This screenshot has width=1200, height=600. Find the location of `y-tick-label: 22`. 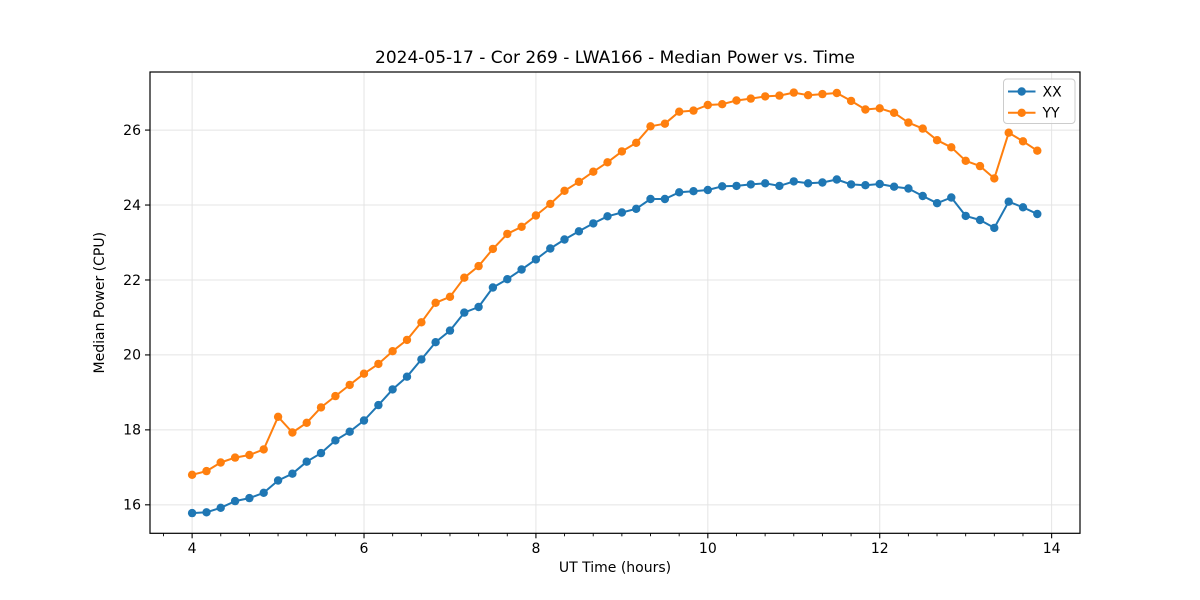

y-tick-label: 22 is located at coordinates (132, 281).